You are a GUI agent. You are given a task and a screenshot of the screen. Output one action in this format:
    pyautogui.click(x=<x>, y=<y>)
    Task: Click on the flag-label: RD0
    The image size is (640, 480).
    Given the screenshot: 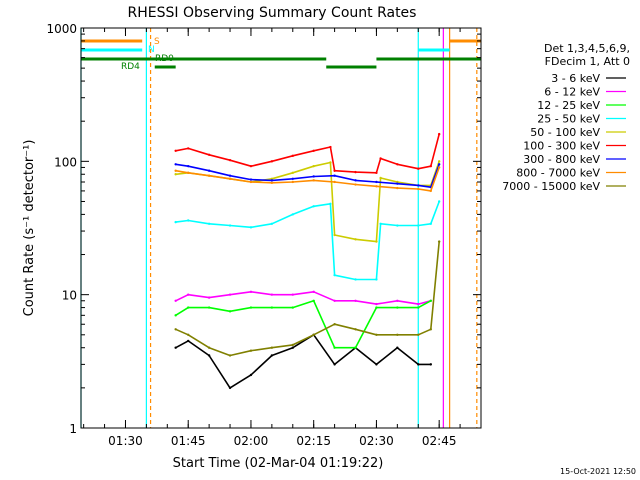 What is the action you would take?
    pyautogui.click(x=164, y=59)
    